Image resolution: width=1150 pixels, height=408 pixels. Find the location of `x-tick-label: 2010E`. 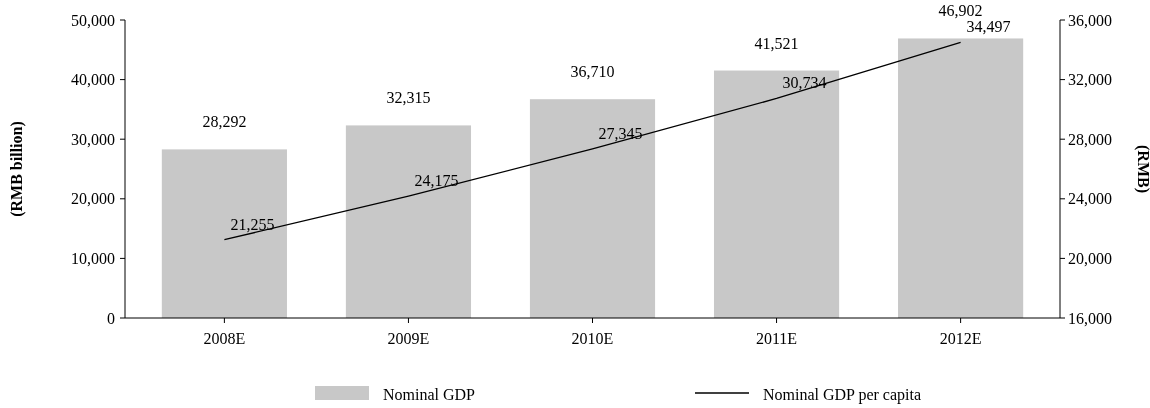

x-tick-label: 2010E is located at coordinates (592, 338).